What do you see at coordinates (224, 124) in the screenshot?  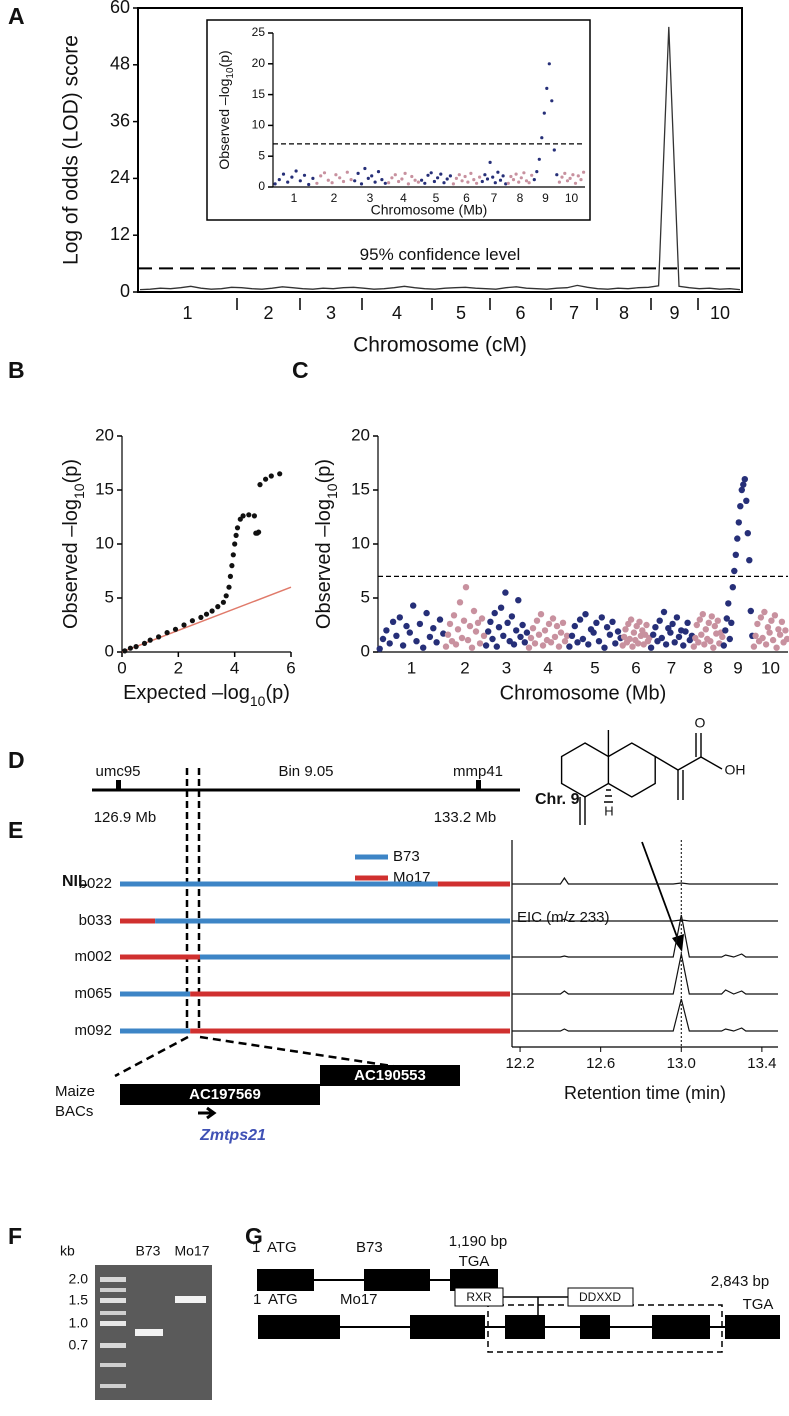 I see `label-part: Observed –log` at bounding box center [224, 124].